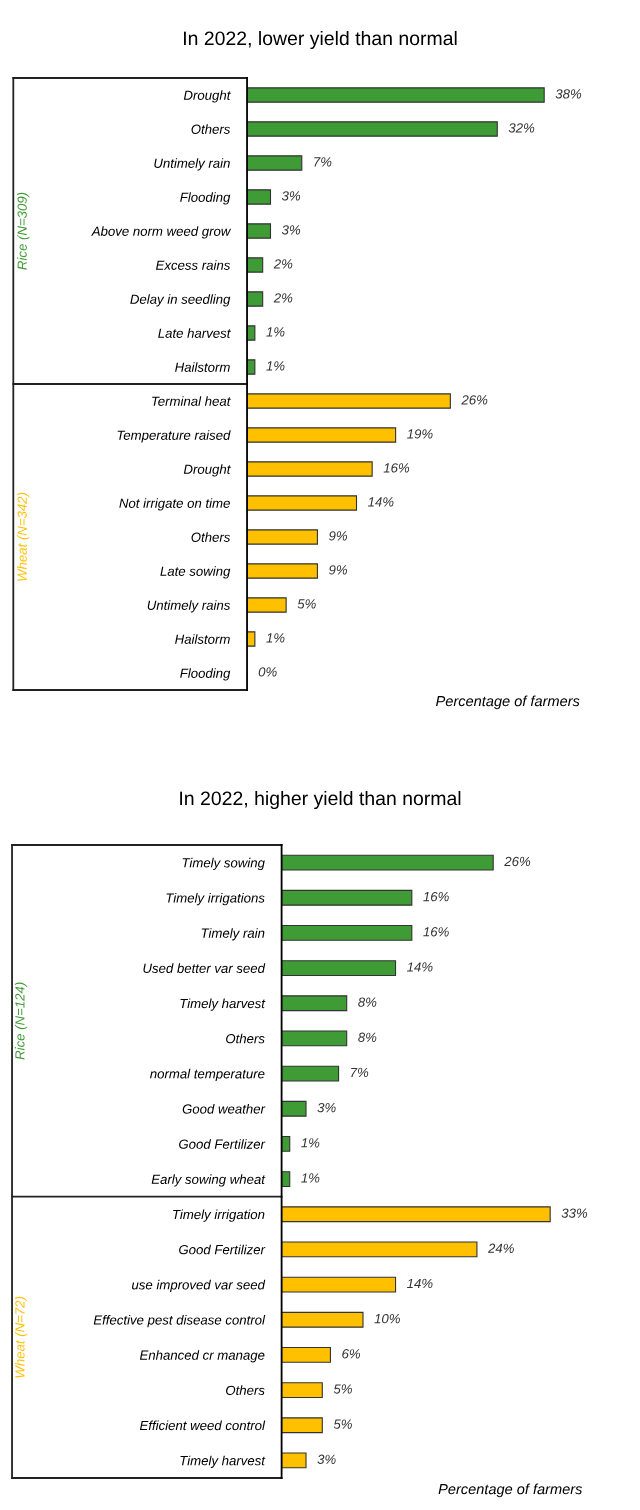 This screenshot has height=1510, width=640. What do you see at coordinates (568, 94) in the screenshot?
I see `data-label: 38%` at bounding box center [568, 94].